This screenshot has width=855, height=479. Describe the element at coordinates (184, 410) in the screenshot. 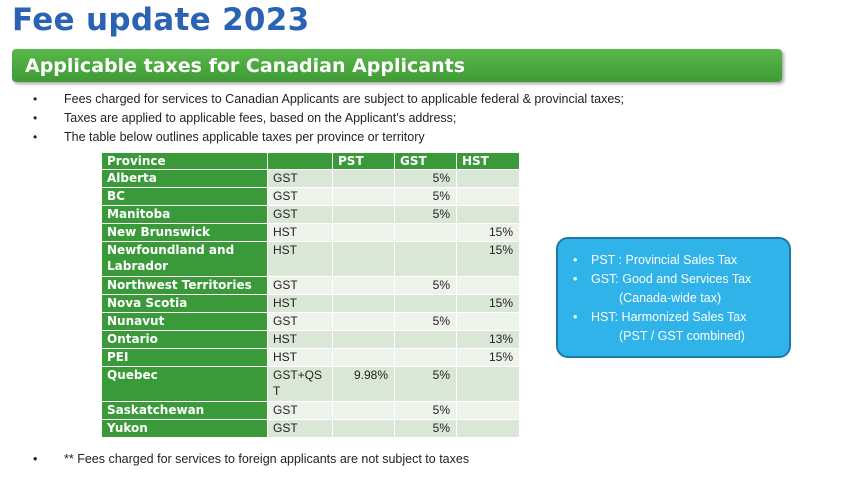

I see `province-cell: Saskatchewan` at that location.